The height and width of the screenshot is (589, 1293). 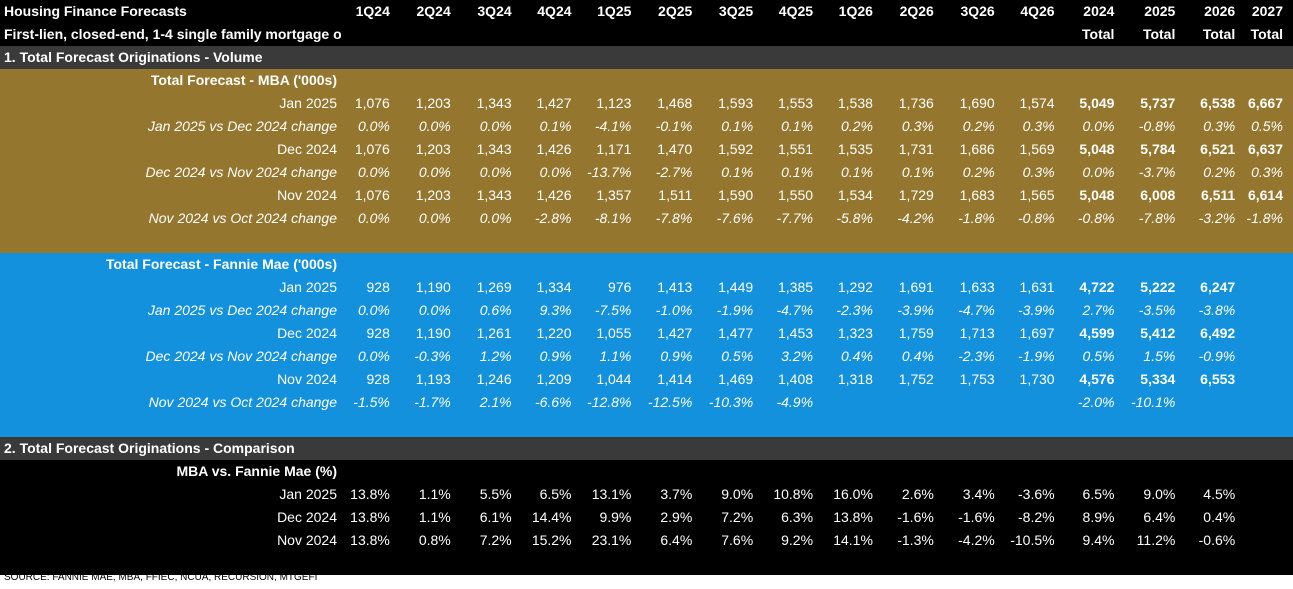 I want to click on value-cell: 2.1%, so click(x=491, y=402).